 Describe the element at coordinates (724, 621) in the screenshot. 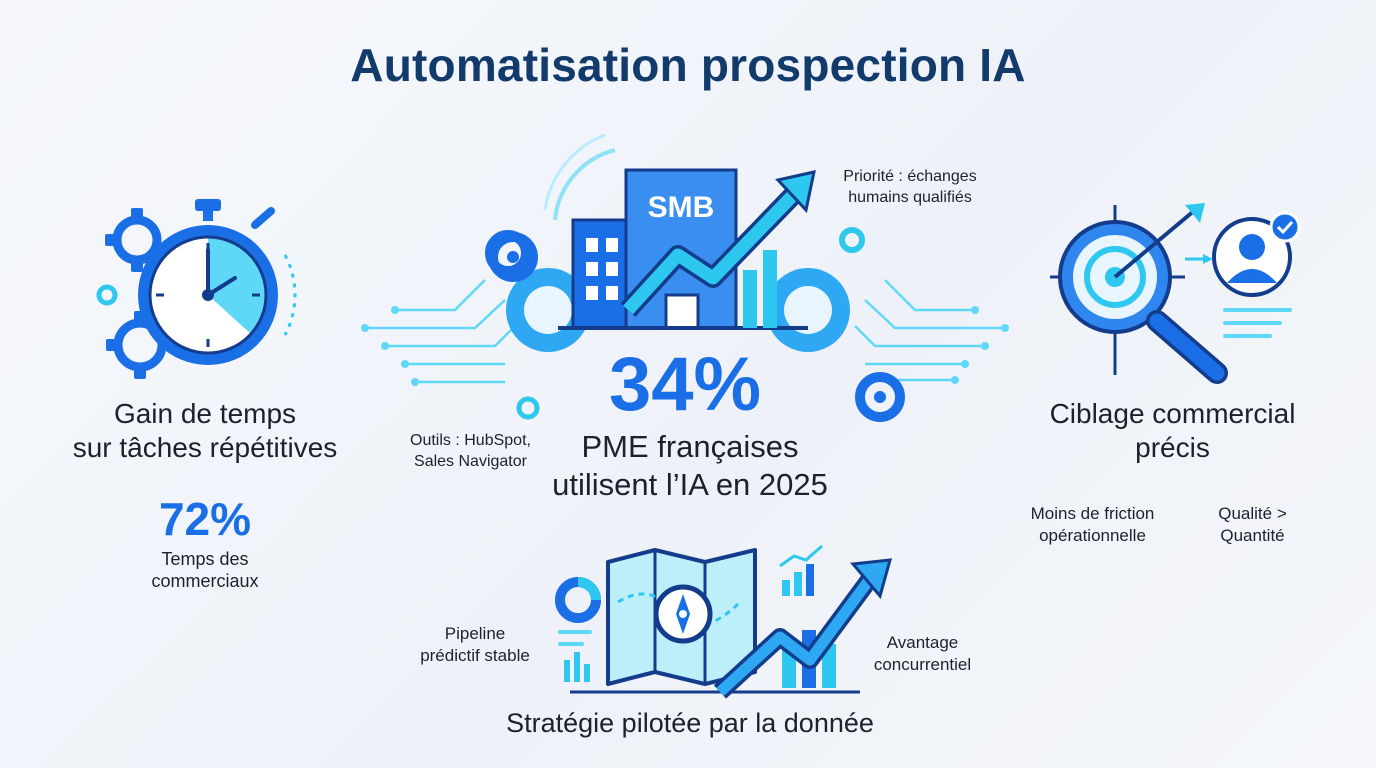

I see `map-strategy-icon` at that location.